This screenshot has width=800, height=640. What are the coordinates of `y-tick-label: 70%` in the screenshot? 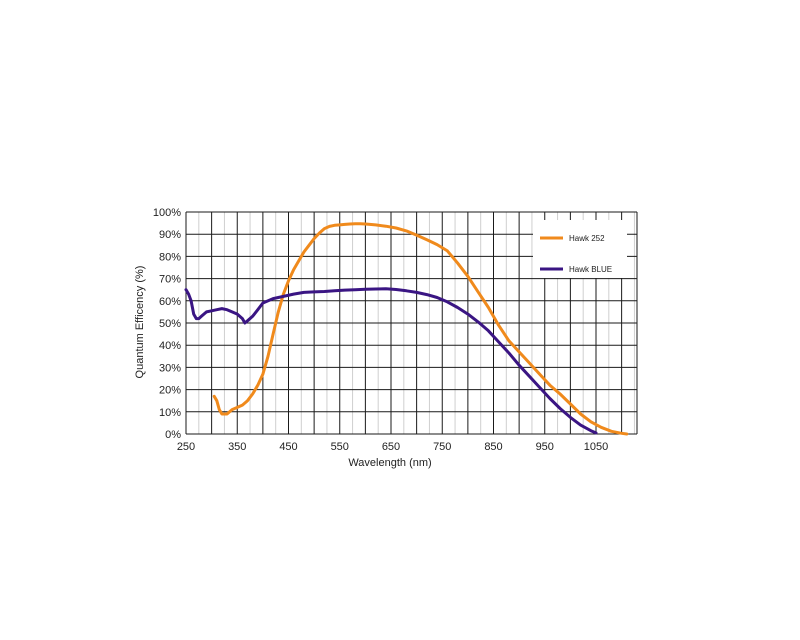 It's located at (170, 280).